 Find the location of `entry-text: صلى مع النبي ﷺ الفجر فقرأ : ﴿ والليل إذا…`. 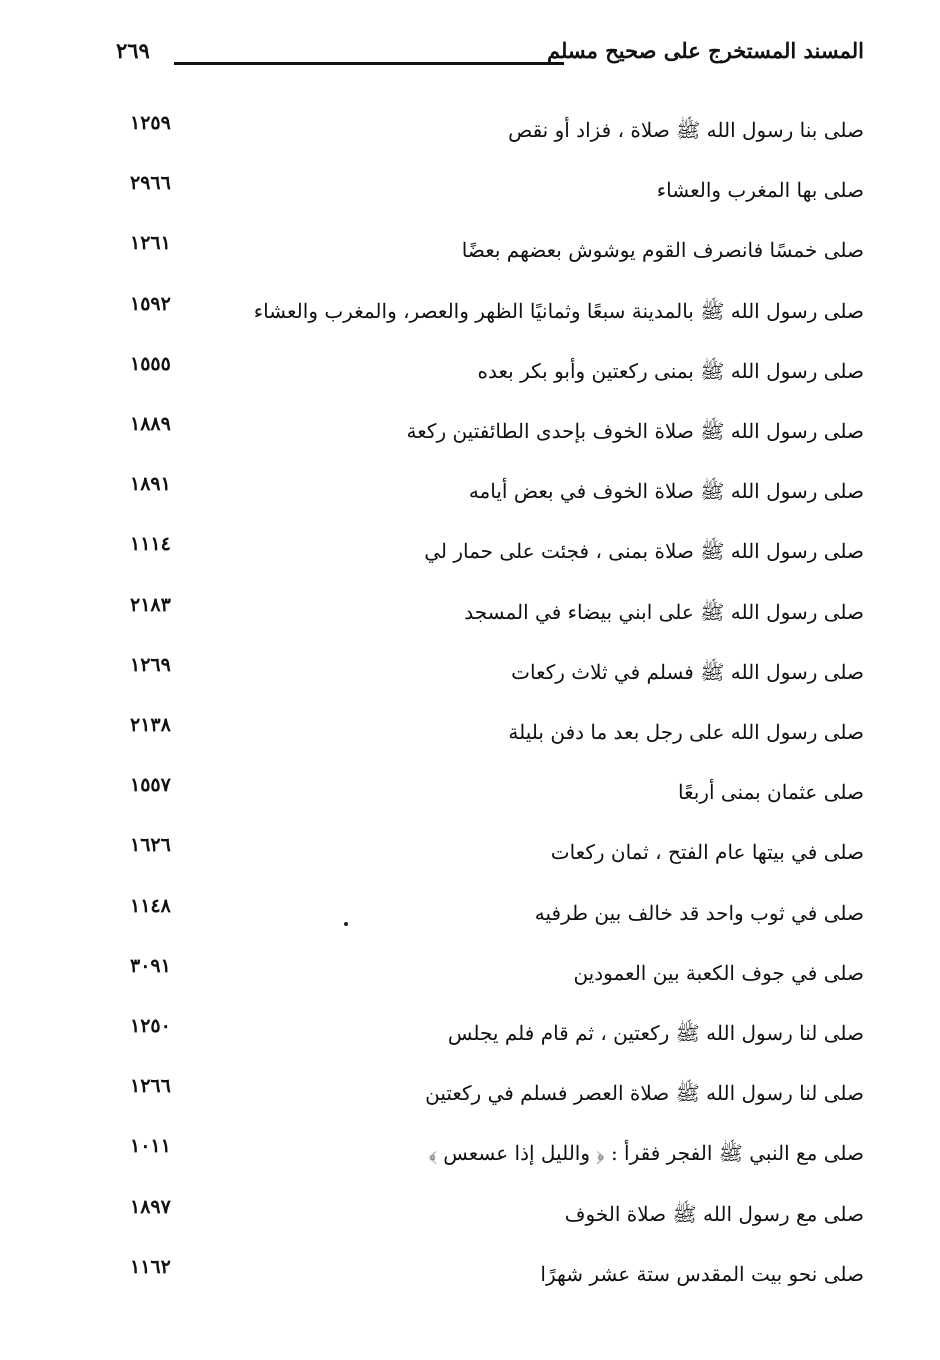

entry-text: صلى مع النبي ﷺ الفجر فقرأ : ﴿ والليل إذا… is located at coordinates (646, 1153).